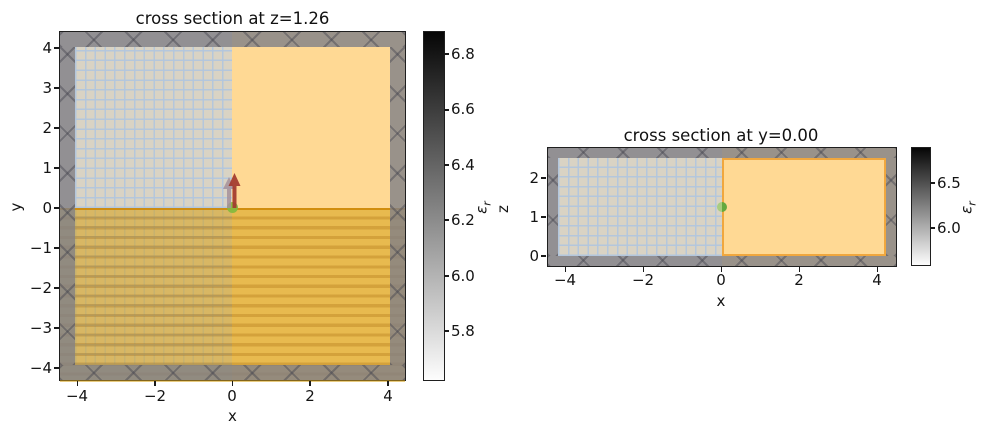 This screenshot has height=434, width=990. I want to click on y-tick-label: 2, so click(47, 128).